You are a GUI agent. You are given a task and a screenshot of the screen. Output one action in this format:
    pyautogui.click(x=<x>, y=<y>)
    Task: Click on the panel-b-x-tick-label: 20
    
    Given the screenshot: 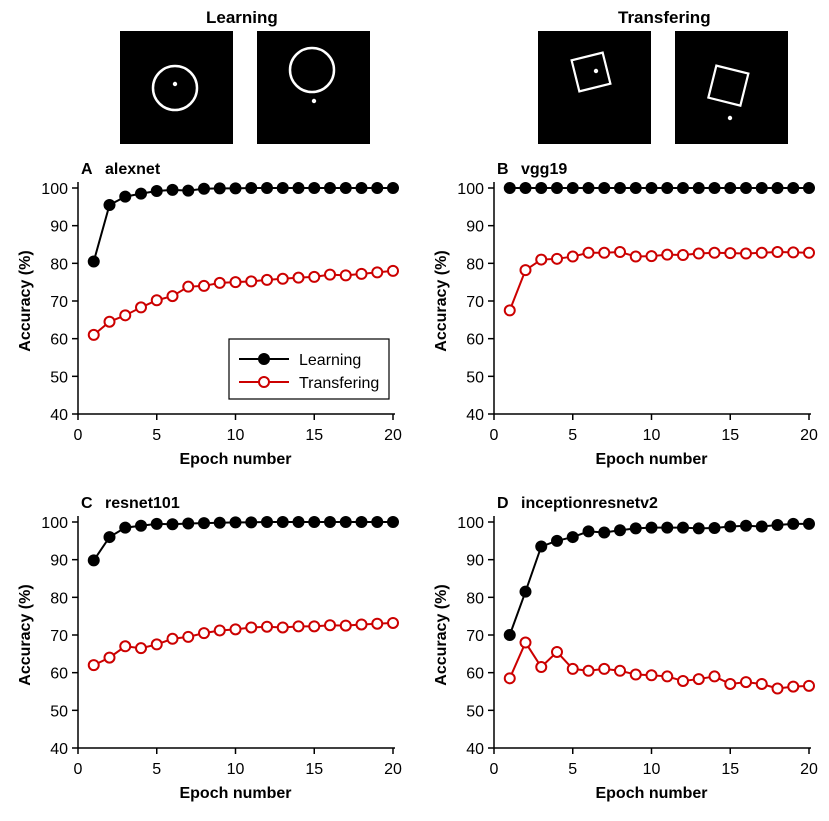 What is the action you would take?
    pyautogui.click(x=809, y=435)
    